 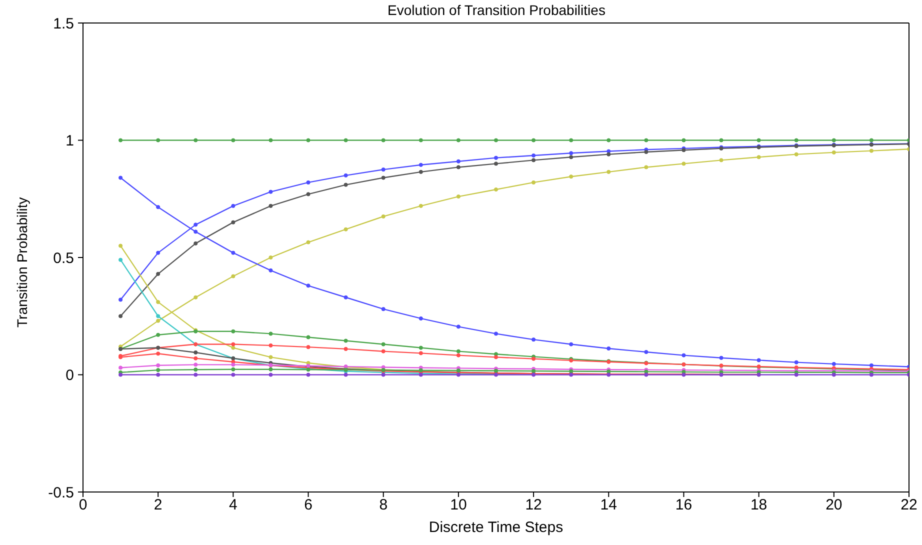 I want to click on y-tick-label: 0, so click(x=70, y=375).